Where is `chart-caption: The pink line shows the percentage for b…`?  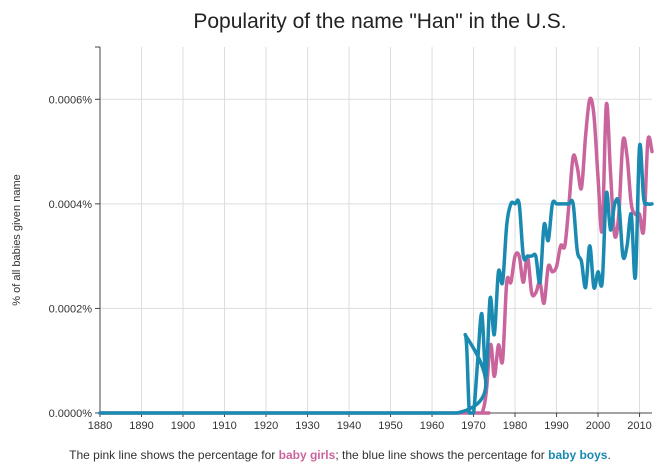 chart-caption: The pink line shows the percentage for b… is located at coordinates (330, 455).